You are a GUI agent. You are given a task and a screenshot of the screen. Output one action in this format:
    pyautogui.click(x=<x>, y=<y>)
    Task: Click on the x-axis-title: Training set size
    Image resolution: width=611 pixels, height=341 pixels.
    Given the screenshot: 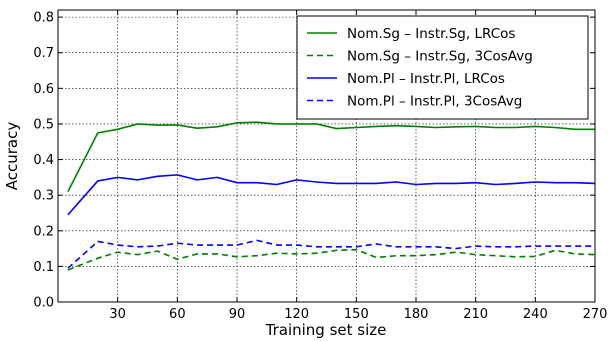 What is the action you would take?
    pyautogui.click(x=326, y=330)
    